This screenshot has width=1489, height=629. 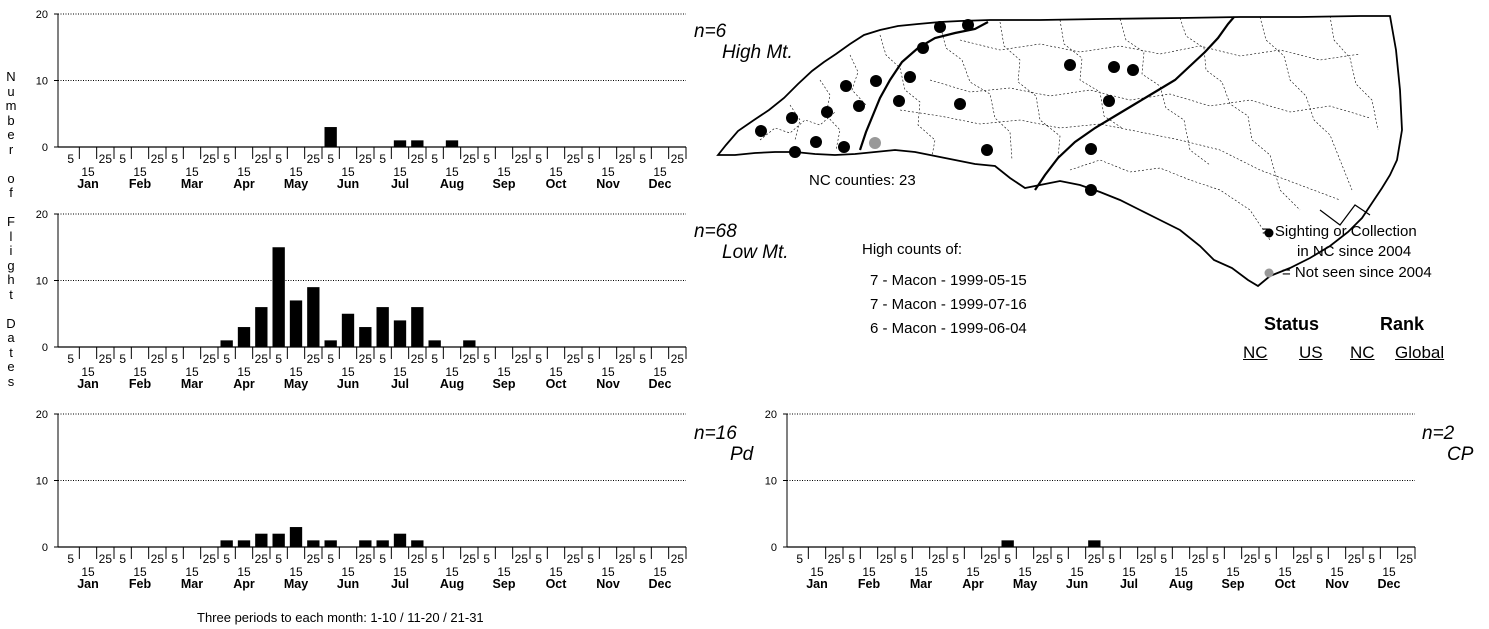 I want to click on county-borders, so click(x=1069, y=128).